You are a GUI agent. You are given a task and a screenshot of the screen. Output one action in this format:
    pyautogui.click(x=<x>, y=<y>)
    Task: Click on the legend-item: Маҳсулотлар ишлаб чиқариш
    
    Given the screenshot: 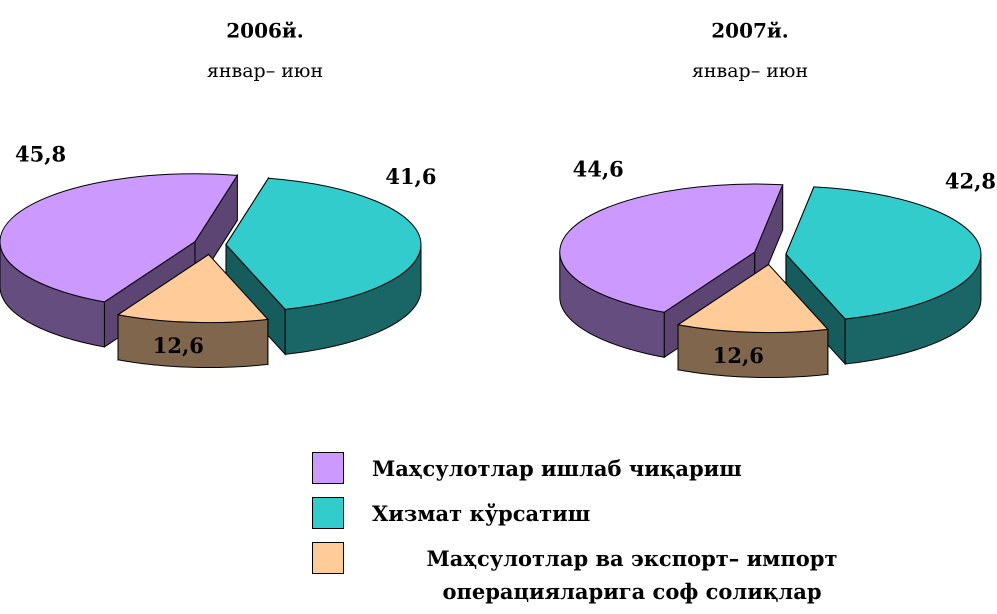 What is the action you would take?
    pyautogui.click(x=607, y=468)
    